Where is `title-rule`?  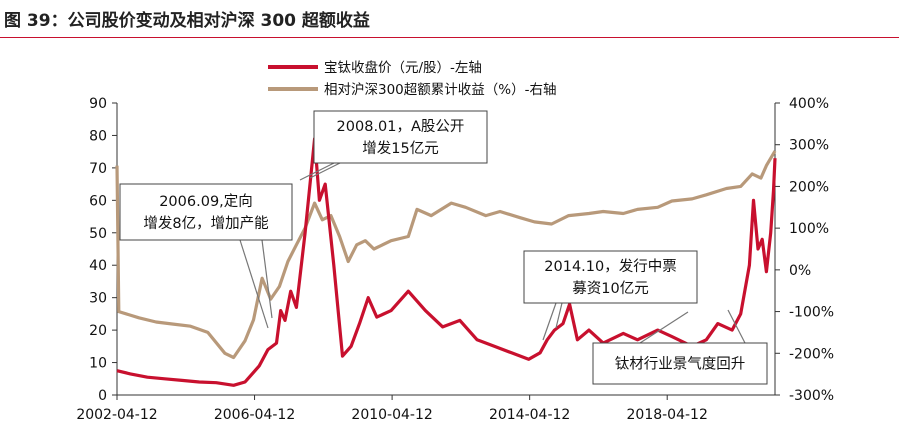 title-rule is located at coordinates (449, 37).